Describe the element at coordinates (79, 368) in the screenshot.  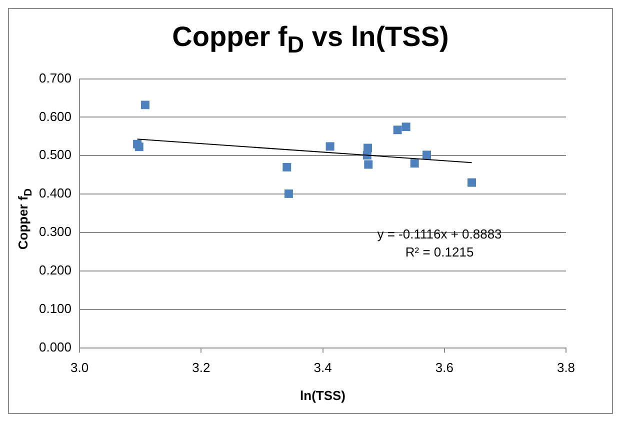
I see `x-tick-label: 3.0` at that location.